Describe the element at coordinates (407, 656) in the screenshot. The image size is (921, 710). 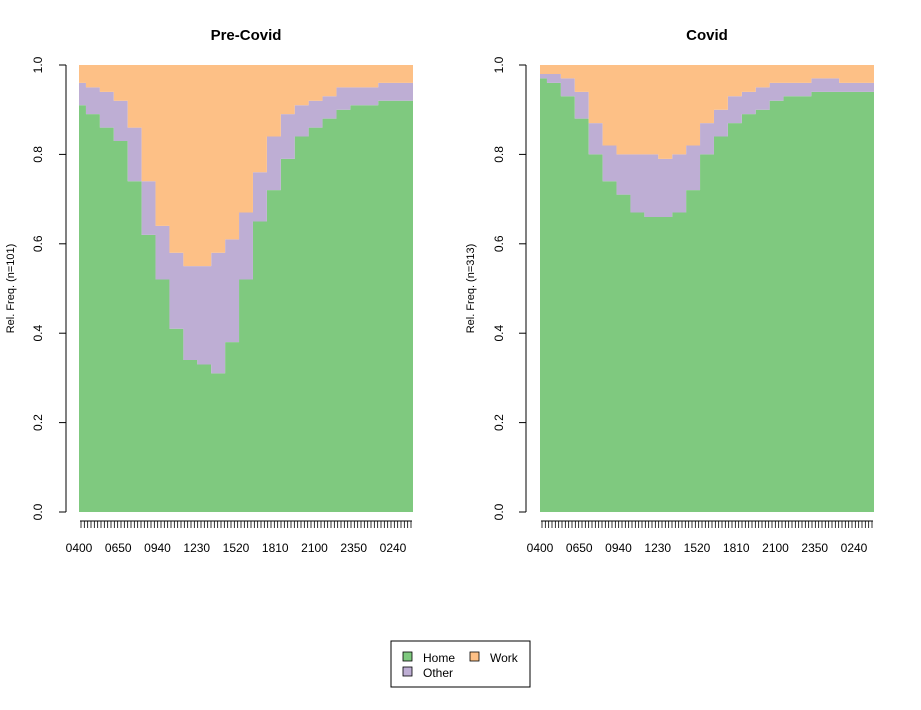
I see `legend-swatch-home` at that location.